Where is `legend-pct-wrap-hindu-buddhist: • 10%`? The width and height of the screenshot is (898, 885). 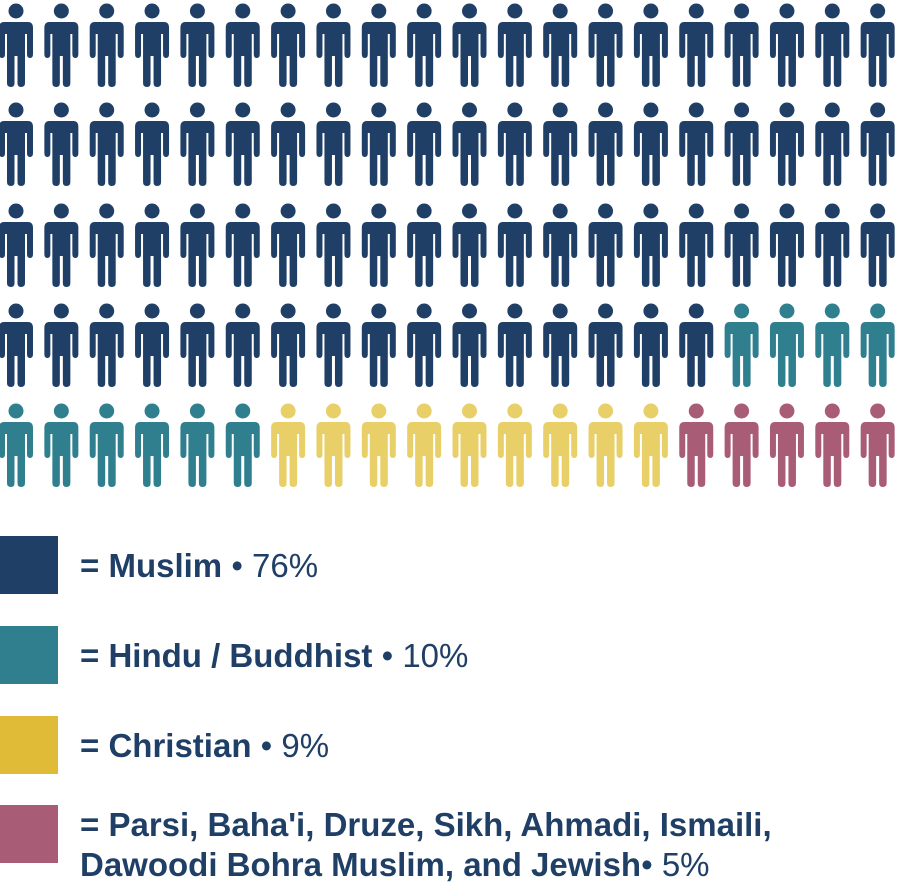
legend-pct-wrap-hindu-buddhist: • 10% is located at coordinates (425, 655).